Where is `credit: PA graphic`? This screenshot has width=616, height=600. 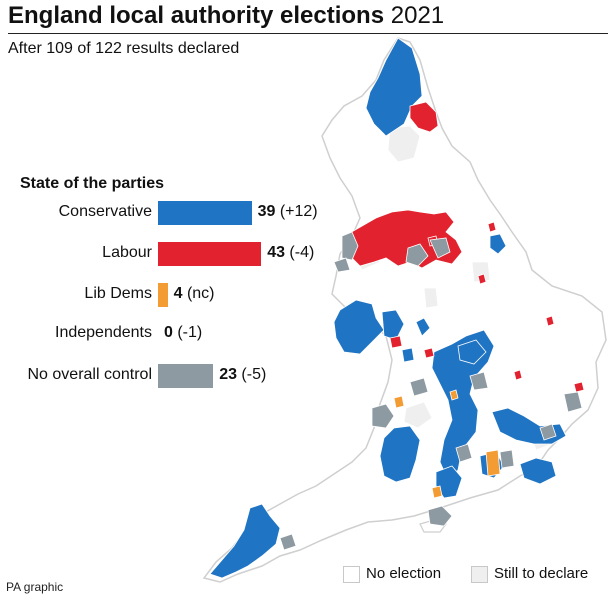 credit: PA graphic is located at coordinates (35, 587).